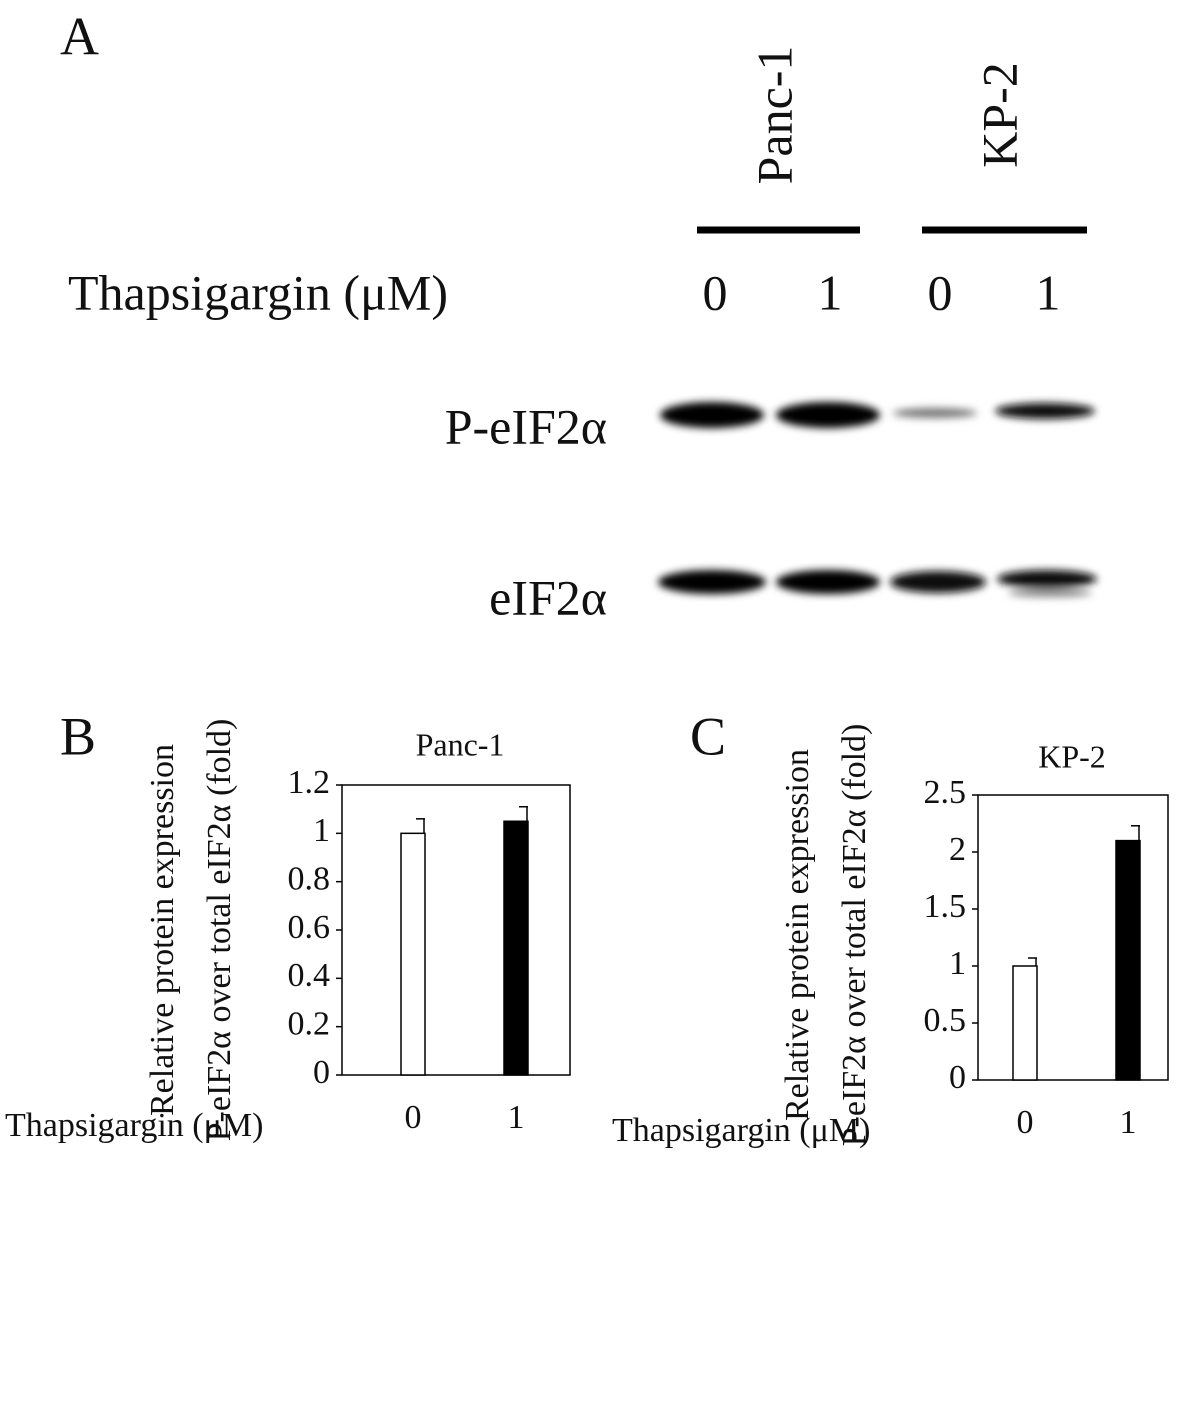 The height and width of the screenshot is (1409, 1181). What do you see at coordinates (708, 736) in the screenshot?
I see `panel-label: C` at bounding box center [708, 736].